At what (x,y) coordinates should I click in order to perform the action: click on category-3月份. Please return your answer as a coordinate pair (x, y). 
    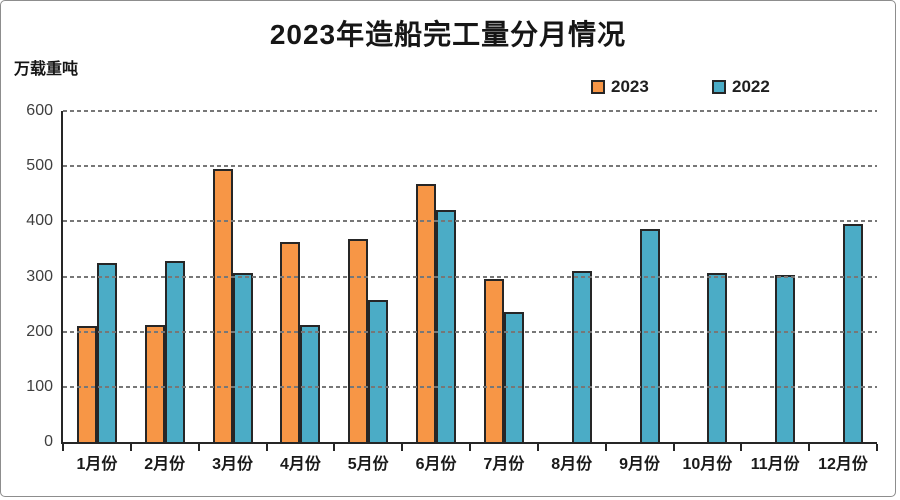
    Looking at the image, I should click on (233, 276).